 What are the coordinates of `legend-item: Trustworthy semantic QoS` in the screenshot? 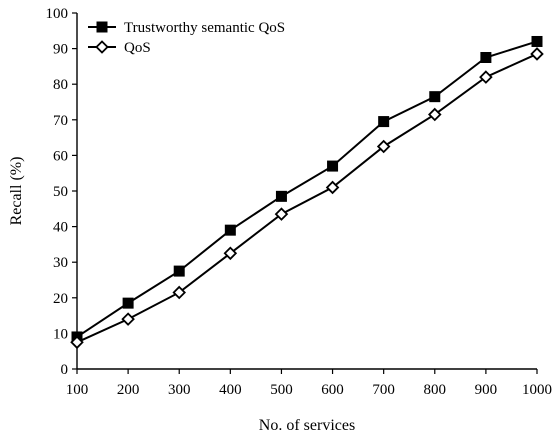 It's located at (186, 28).